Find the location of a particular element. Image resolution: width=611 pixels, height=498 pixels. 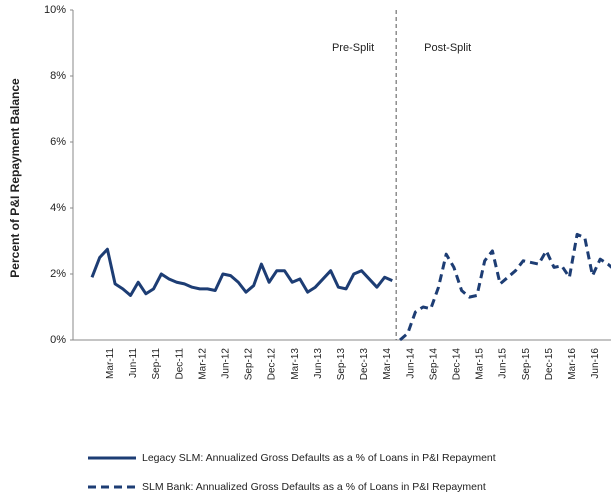

y-axis-label: Percent of P&I Repayment Balance is located at coordinates (15, 178).